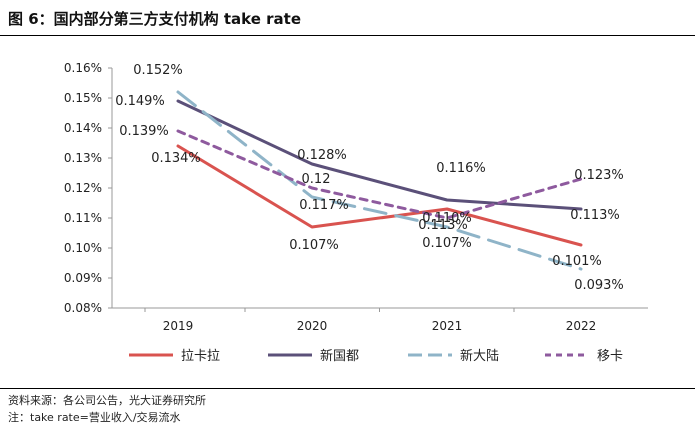 The image size is (695, 432). What do you see at coordinates (461, 168) in the screenshot?
I see `data-label: 0.116%` at bounding box center [461, 168].